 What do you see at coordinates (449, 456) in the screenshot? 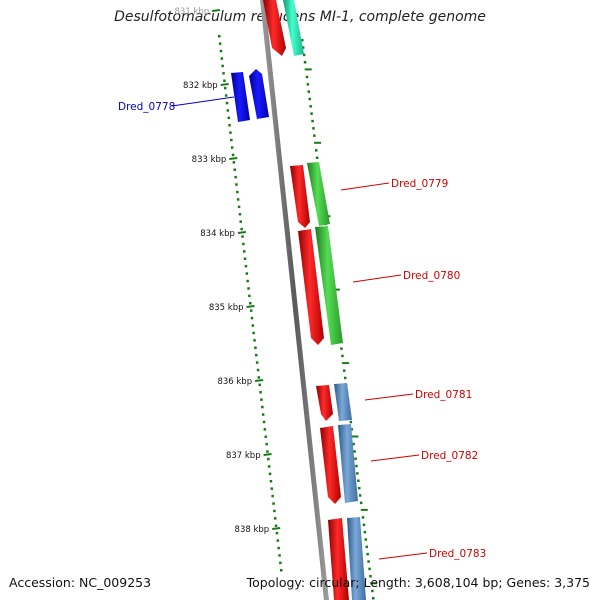
I see `gene-label-dred-0782: Dred_0782` at bounding box center [449, 456].